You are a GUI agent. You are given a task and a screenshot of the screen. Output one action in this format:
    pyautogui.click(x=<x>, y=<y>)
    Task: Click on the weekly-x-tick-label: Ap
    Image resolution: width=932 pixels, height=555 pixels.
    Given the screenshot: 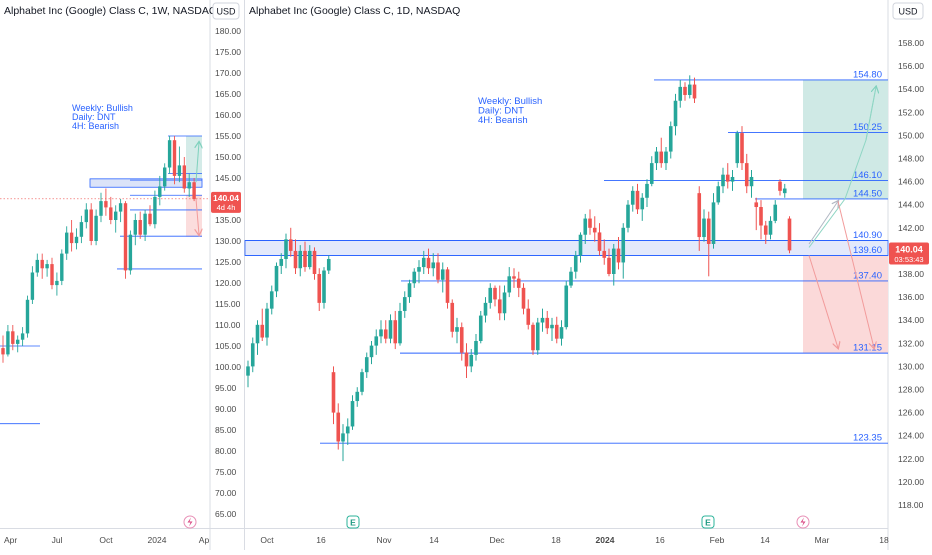 What is the action you would take?
    pyautogui.click(x=204, y=540)
    